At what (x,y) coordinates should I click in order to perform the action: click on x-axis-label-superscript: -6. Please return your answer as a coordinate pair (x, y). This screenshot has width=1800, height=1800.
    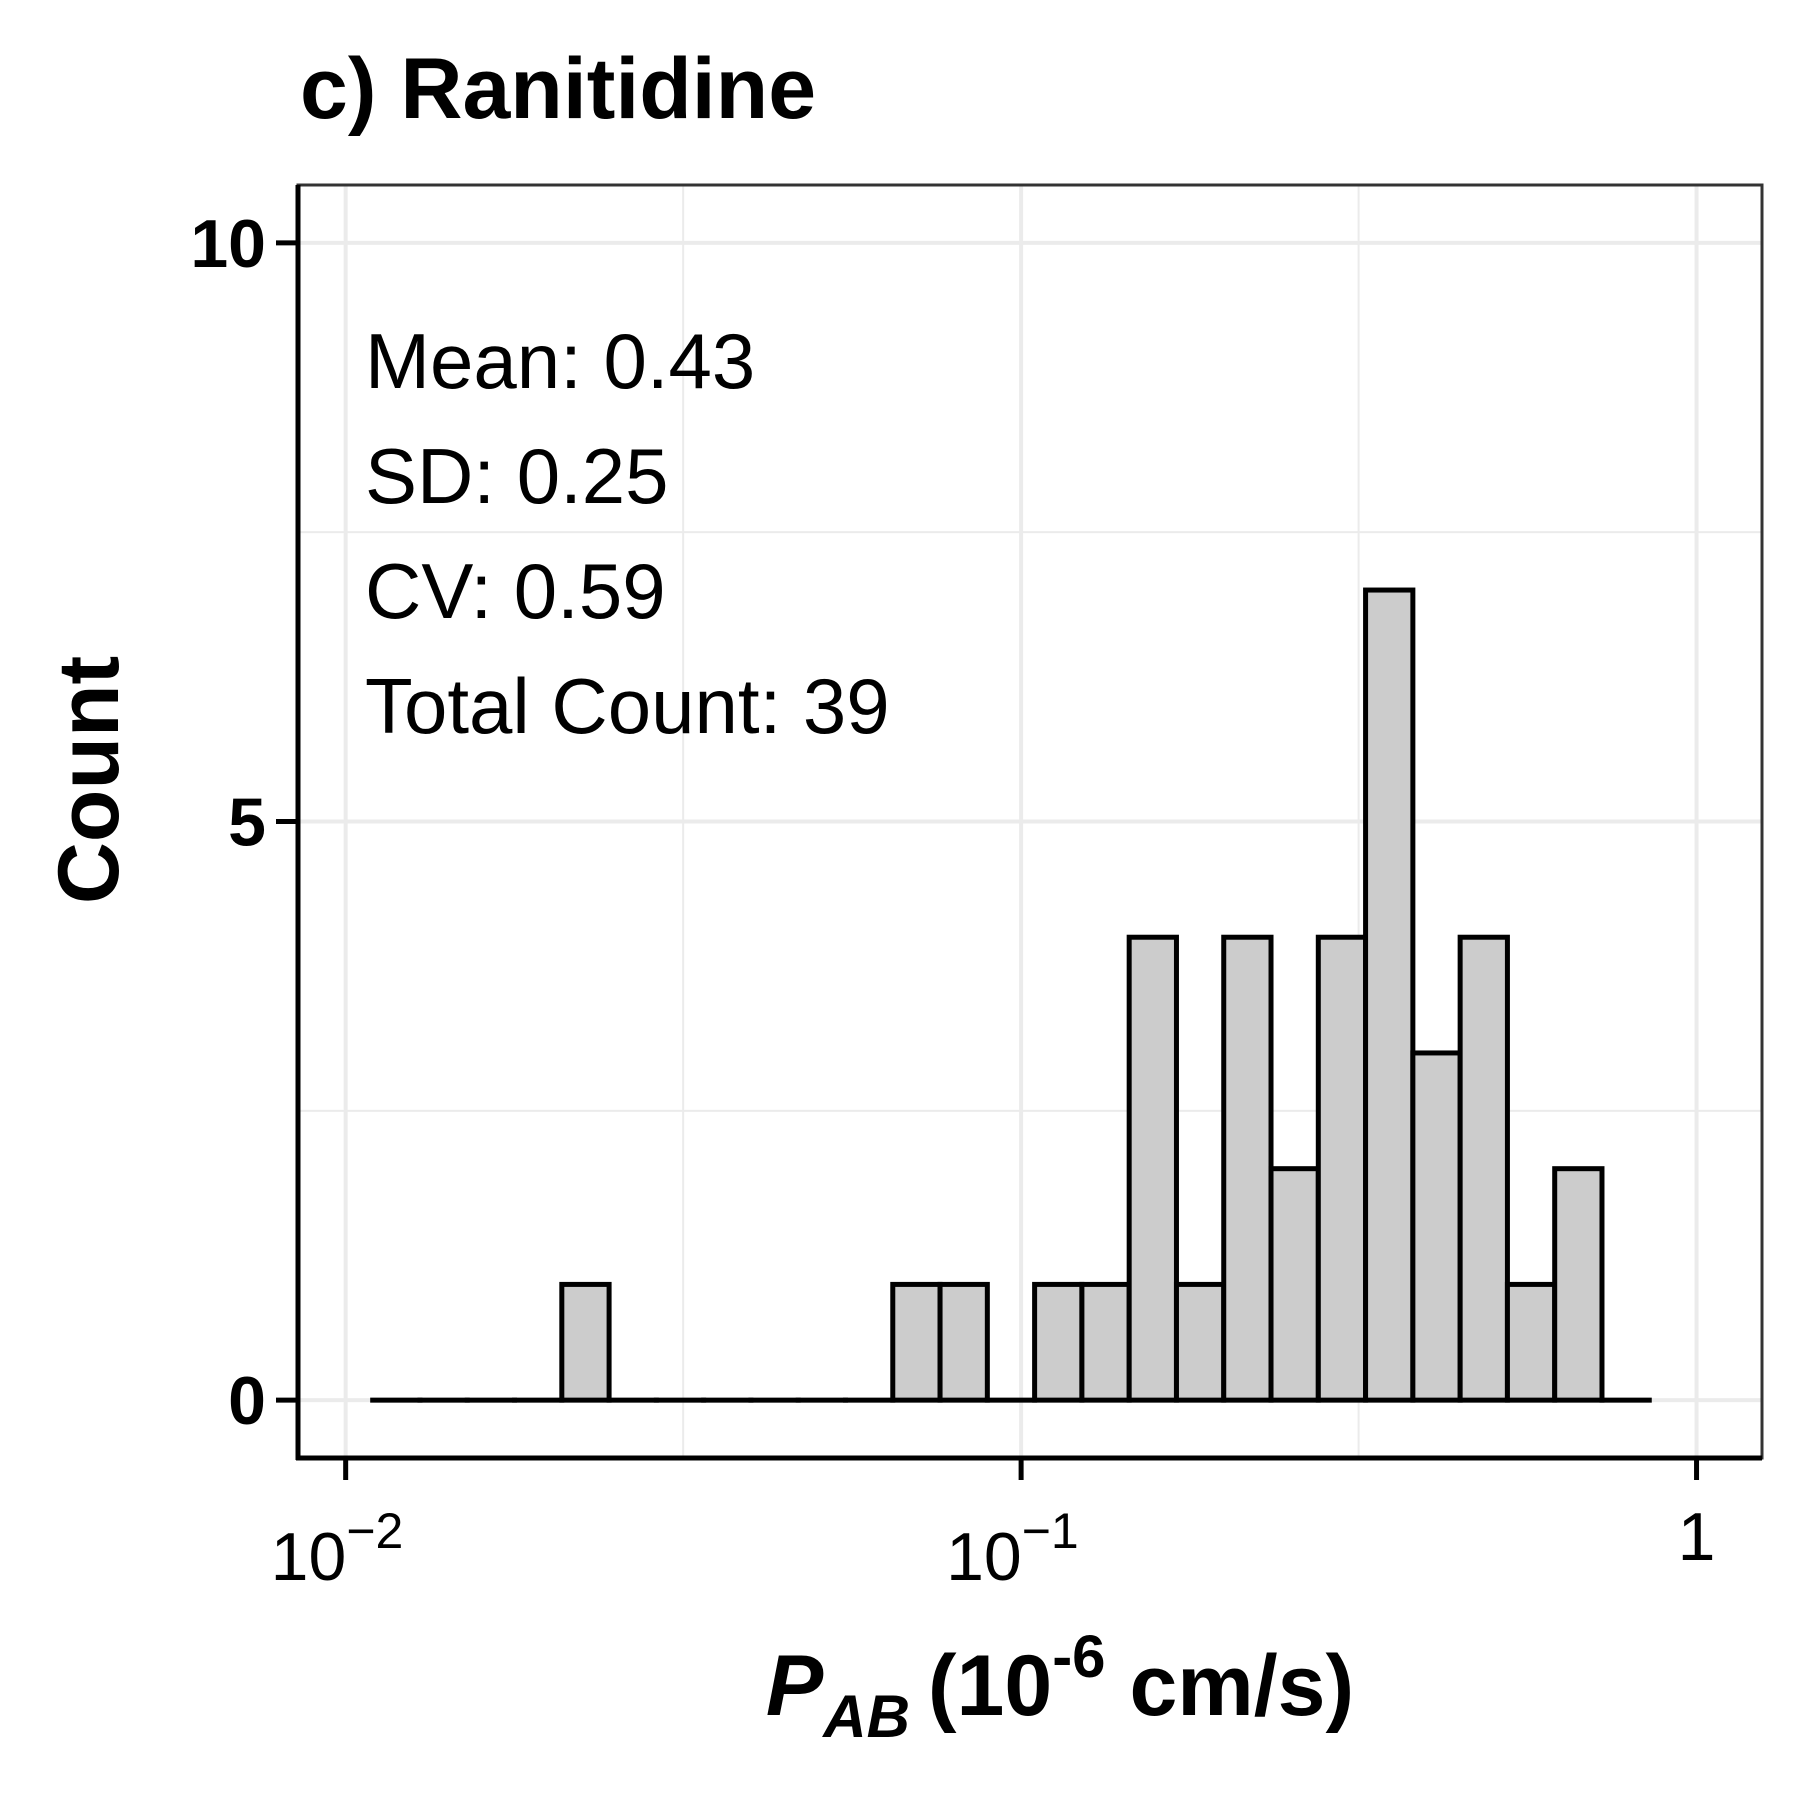
    Looking at the image, I should click on (1078, 1656).